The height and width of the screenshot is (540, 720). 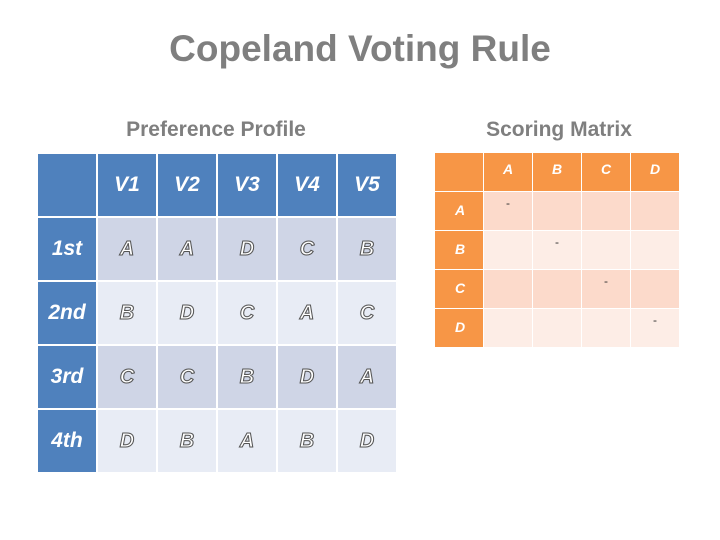 I want to click on table-row: 1st A A D C B, so click(x=217, y=249).